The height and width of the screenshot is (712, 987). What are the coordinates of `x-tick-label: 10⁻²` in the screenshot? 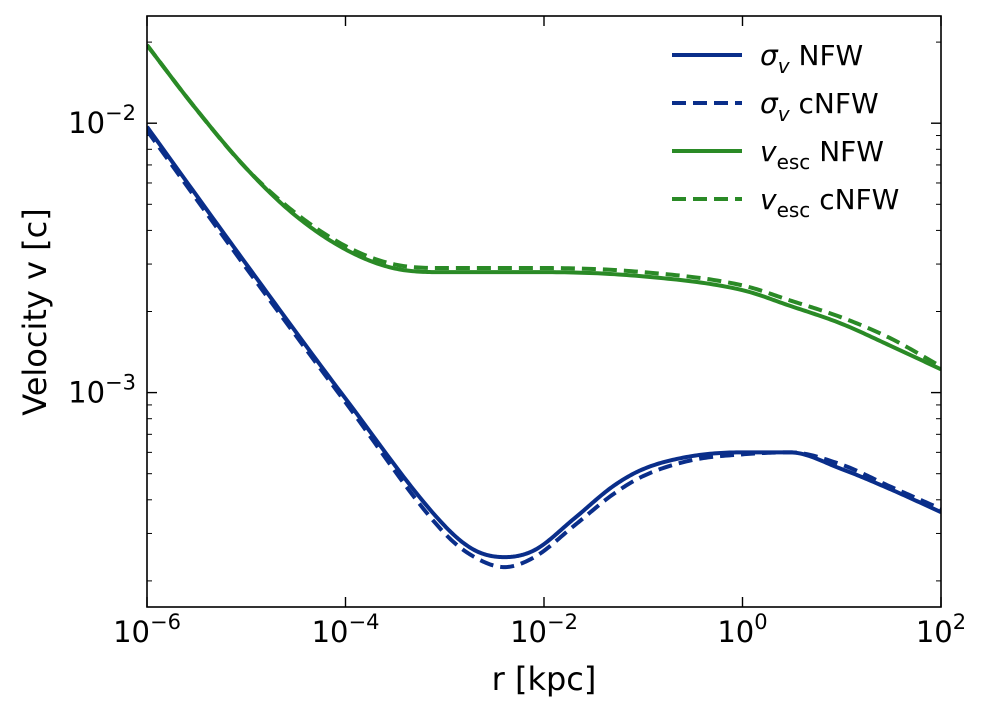 It's located at (544, 629).